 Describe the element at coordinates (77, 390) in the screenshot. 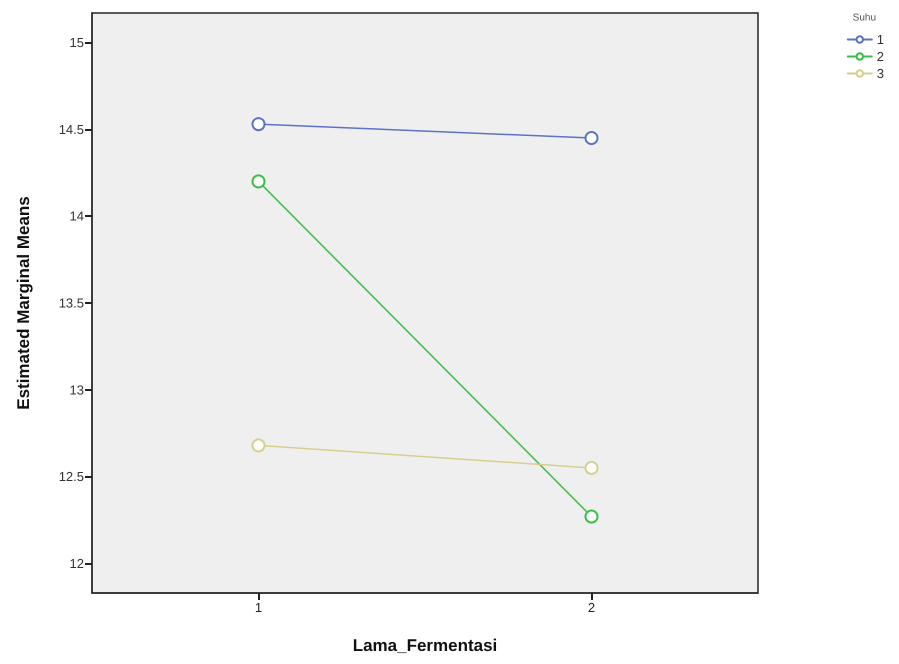

I see `y-tick-label: 13` at that location.